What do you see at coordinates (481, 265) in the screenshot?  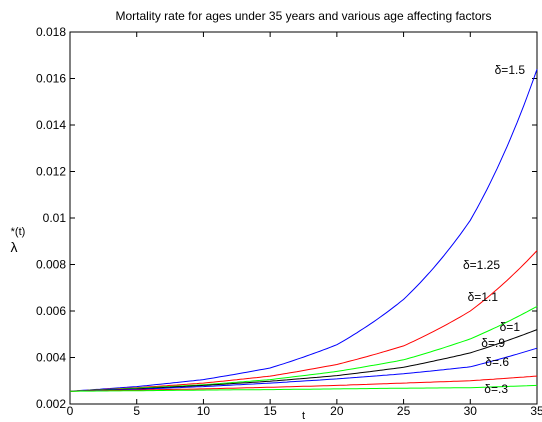 I see `series-label: δ=1.25` at bounding box center [481, 265].